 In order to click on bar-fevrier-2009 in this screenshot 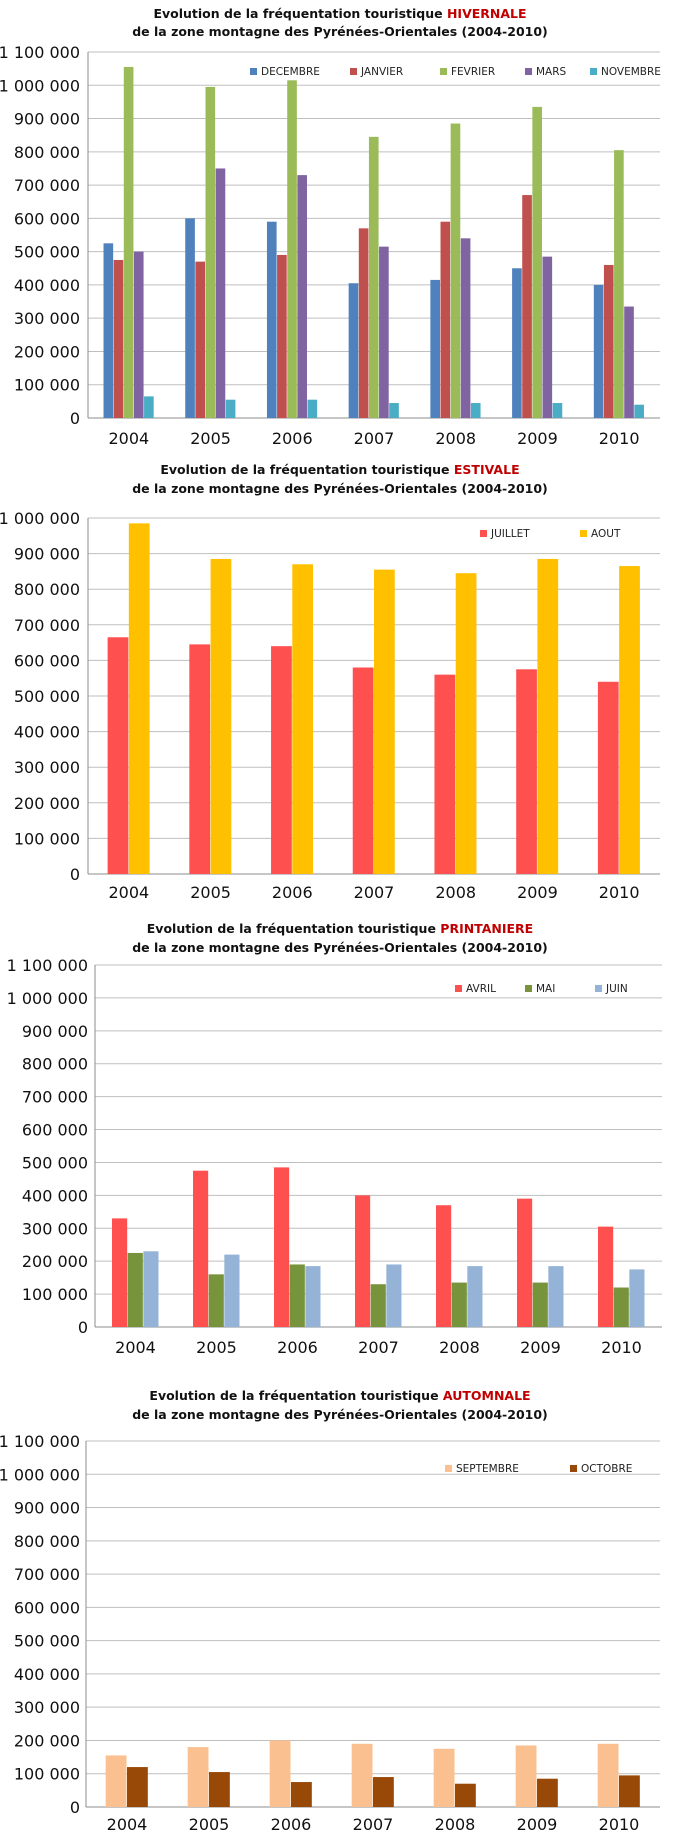, I will do `click(537, 262)`.